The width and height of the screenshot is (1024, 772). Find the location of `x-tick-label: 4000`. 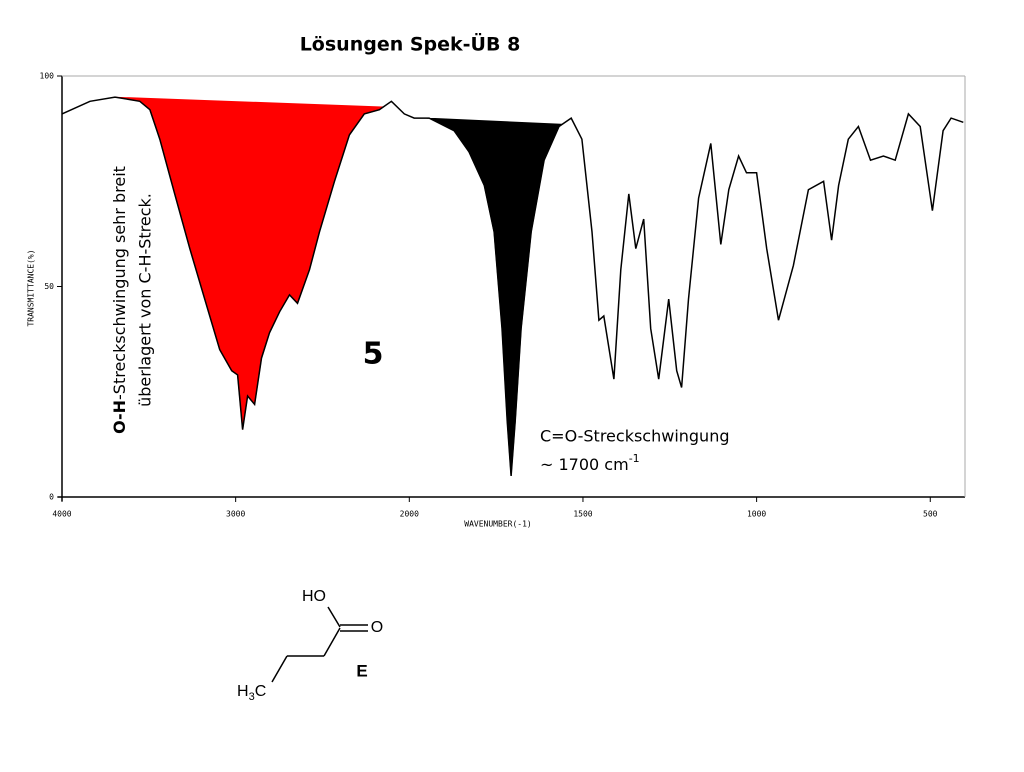

x-tick-label: 4000 is located at coordinates (61, 514).